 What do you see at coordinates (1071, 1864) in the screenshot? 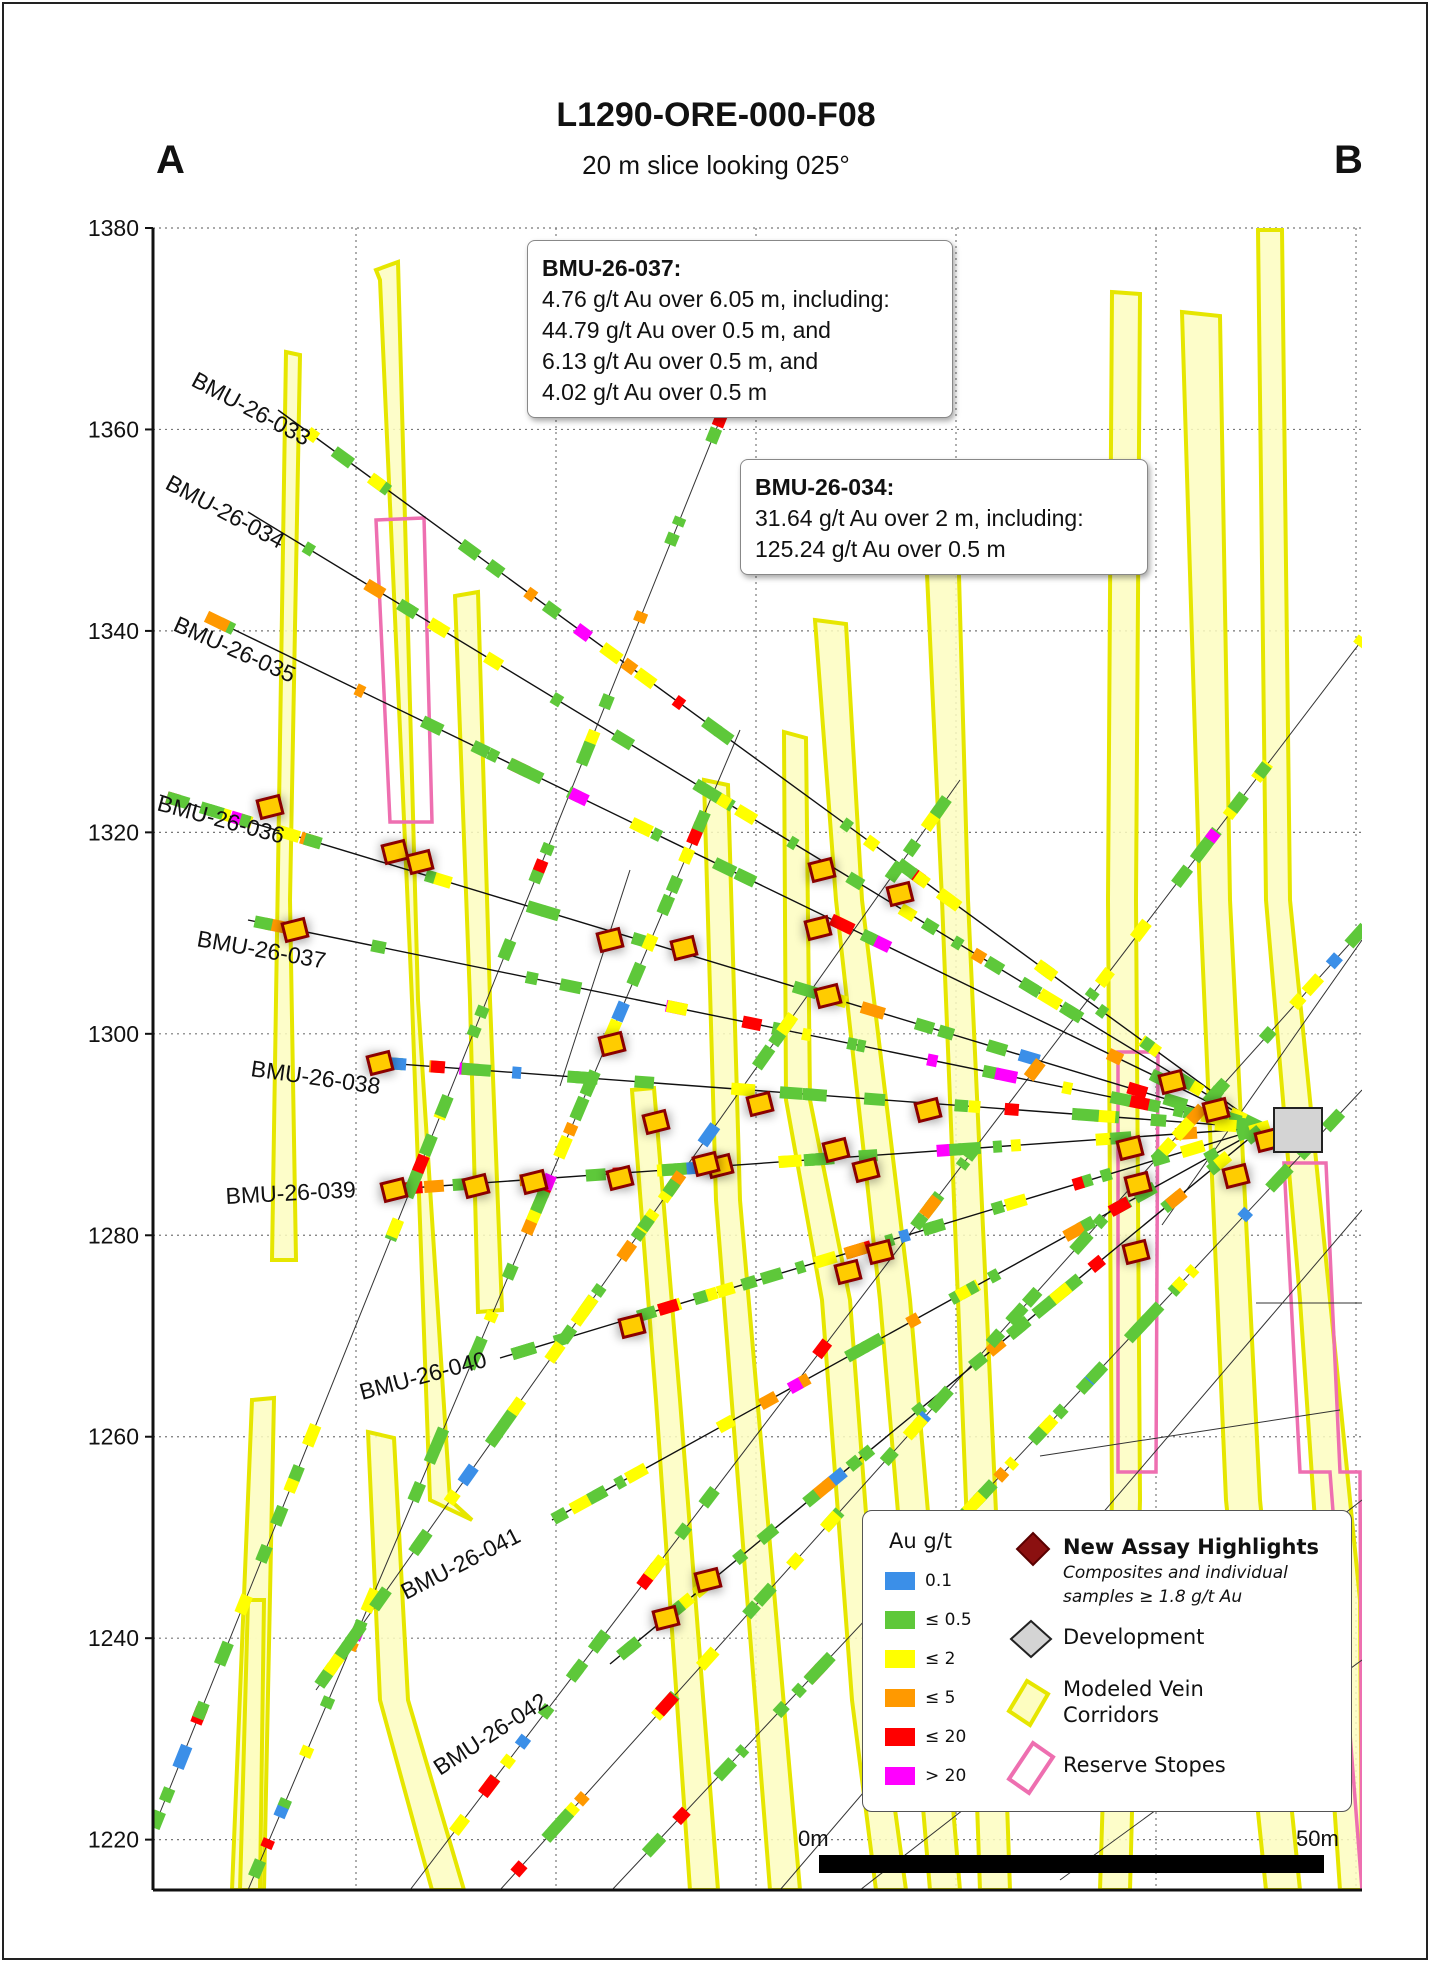
I see `scale-bar` at bounding box center [1071, 1864].